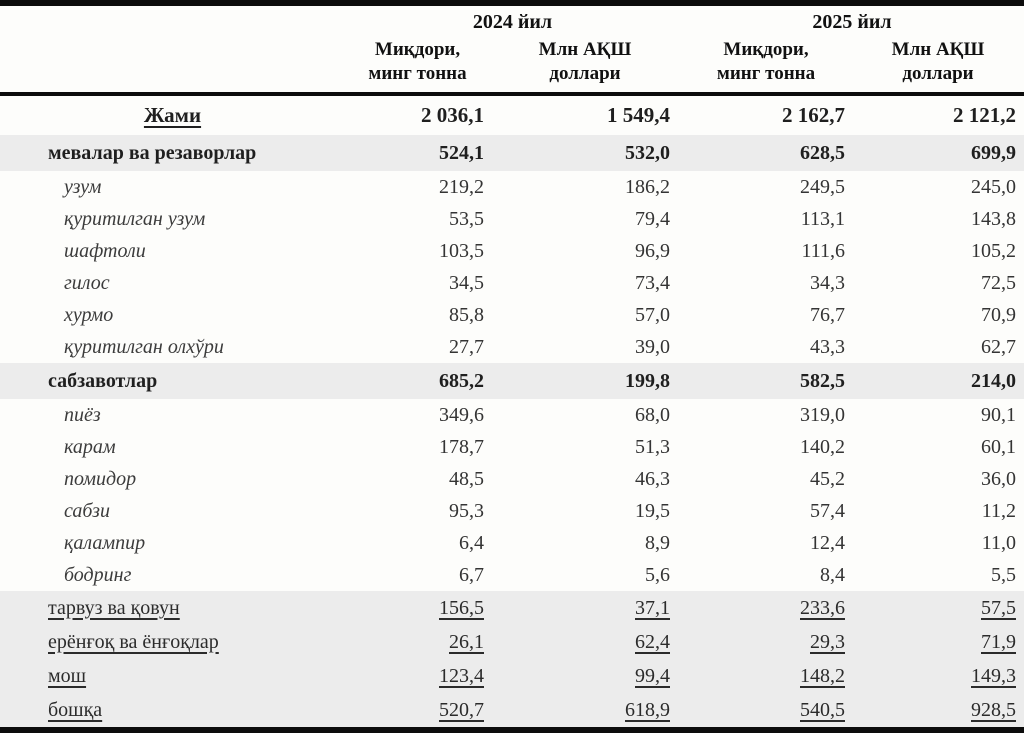  What do you see at coordinates (827, 314) in the screenshot?
I see `row-value: 76,7` at bounding box center [827, 314].